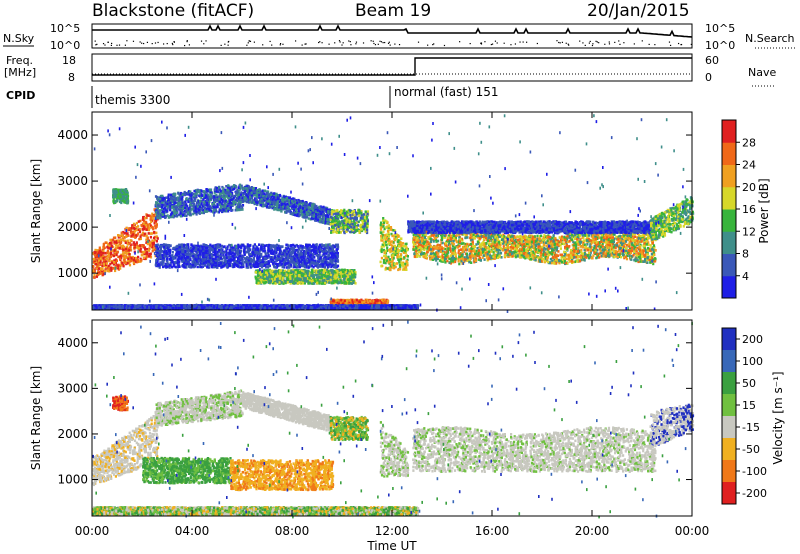  I want to click on freq-left-label-1: Freq., so click(19, 60).